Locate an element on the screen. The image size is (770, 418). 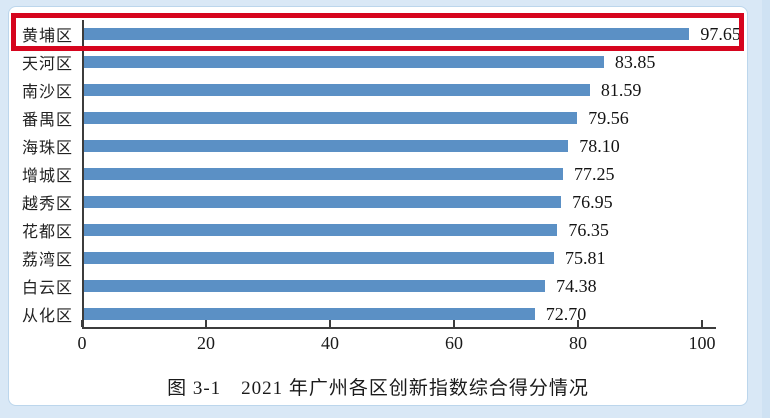
chart-row: 花都区 76.35 is located at coordinates (374, 230).